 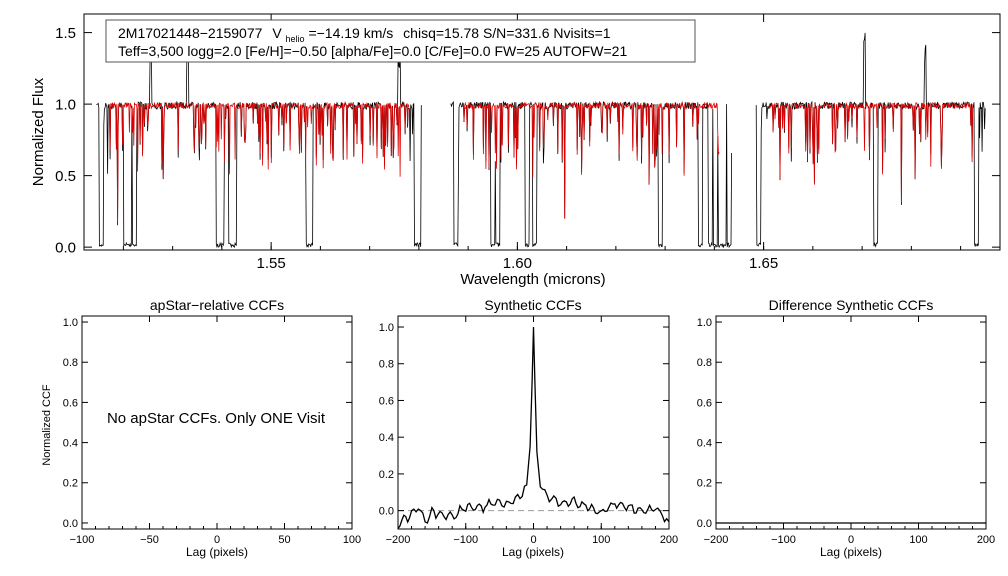 What do you see at coordinates (851, 305) in the screenshot?
I see `difference-ccf-title: Difference Synthetic CCFs` at bounding box center [851, 305].